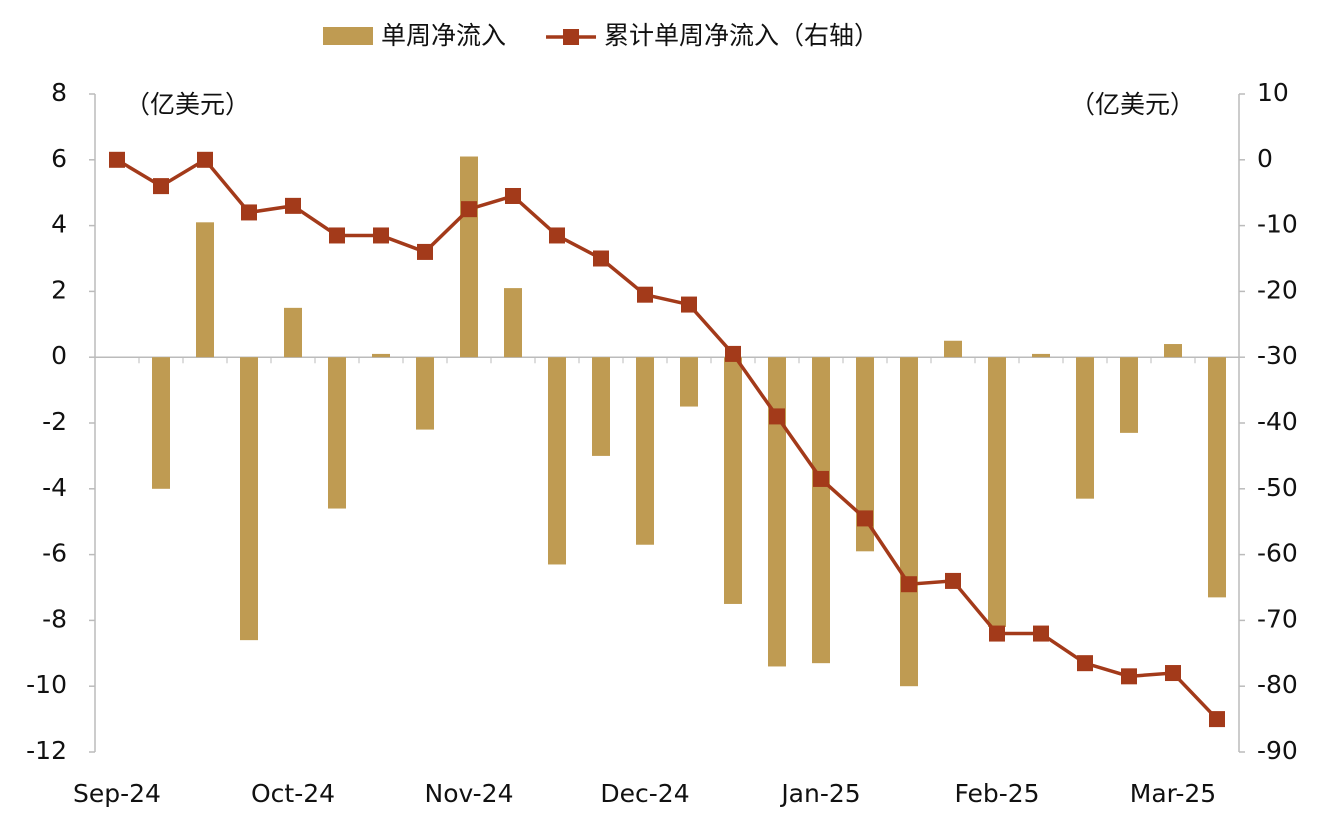  What do you see at coordinates (1273, 92) in the screenshot?
I see `y2-tick-label: 10` at bounding box center [1273, 92].